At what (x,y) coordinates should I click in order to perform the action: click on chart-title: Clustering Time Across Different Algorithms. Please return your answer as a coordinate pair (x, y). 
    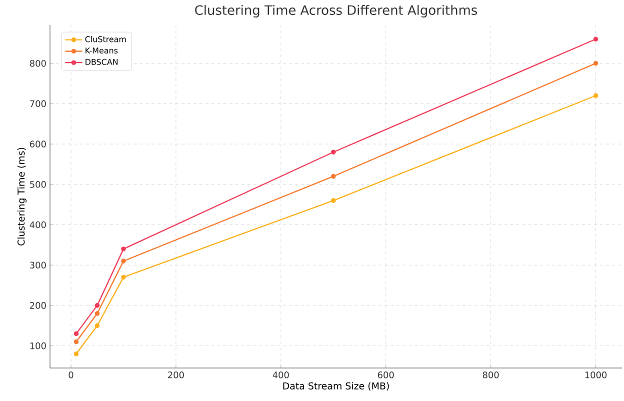
    Looking at the image, I should click on (336, 11).